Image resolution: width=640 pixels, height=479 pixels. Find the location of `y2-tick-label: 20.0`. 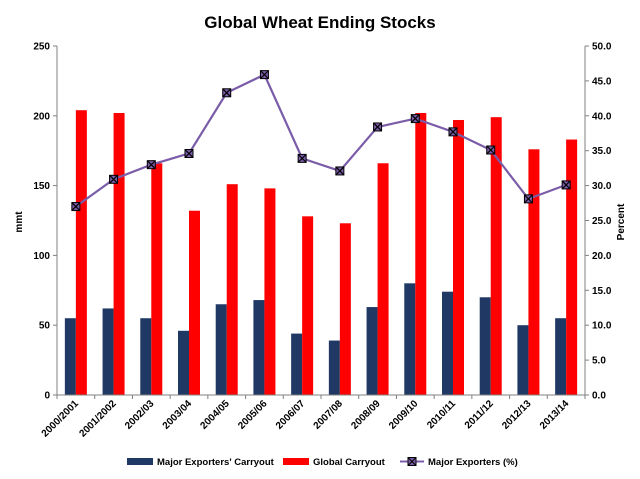

y2-tick-label: 20.0 is located at coordinates (602, 256).